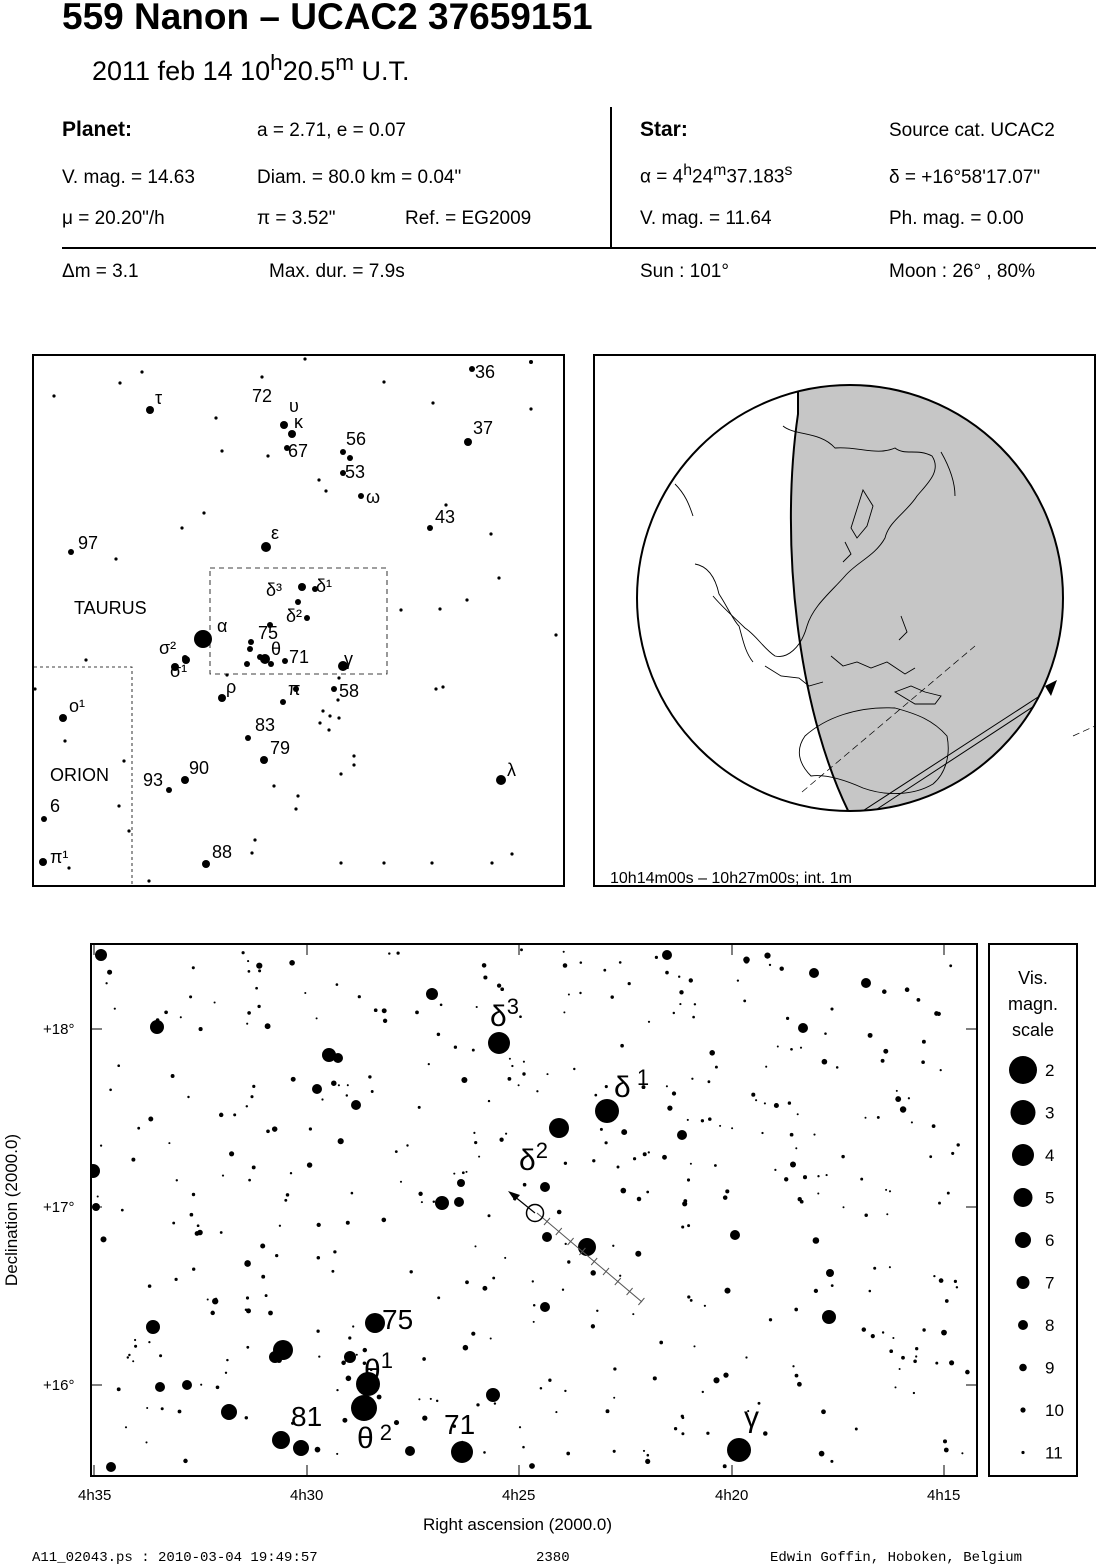 The width and height of the screenshot is (1096, 1568). Describe the element at coordinates (459, 1424) in the screenshot. I see `label-71: 71` at that location.